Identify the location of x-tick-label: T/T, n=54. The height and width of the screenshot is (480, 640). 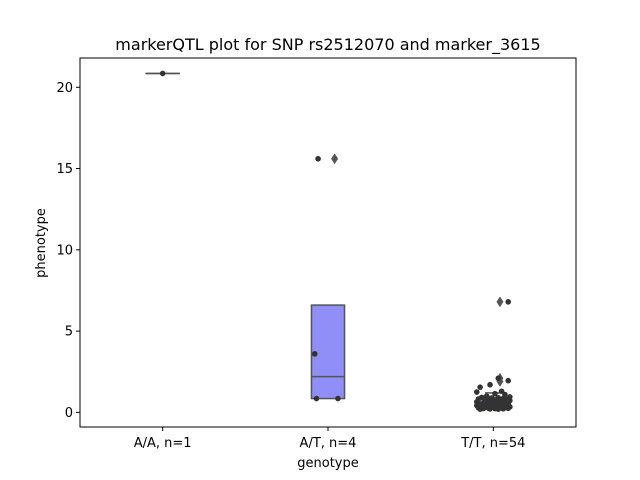
(492, 443).